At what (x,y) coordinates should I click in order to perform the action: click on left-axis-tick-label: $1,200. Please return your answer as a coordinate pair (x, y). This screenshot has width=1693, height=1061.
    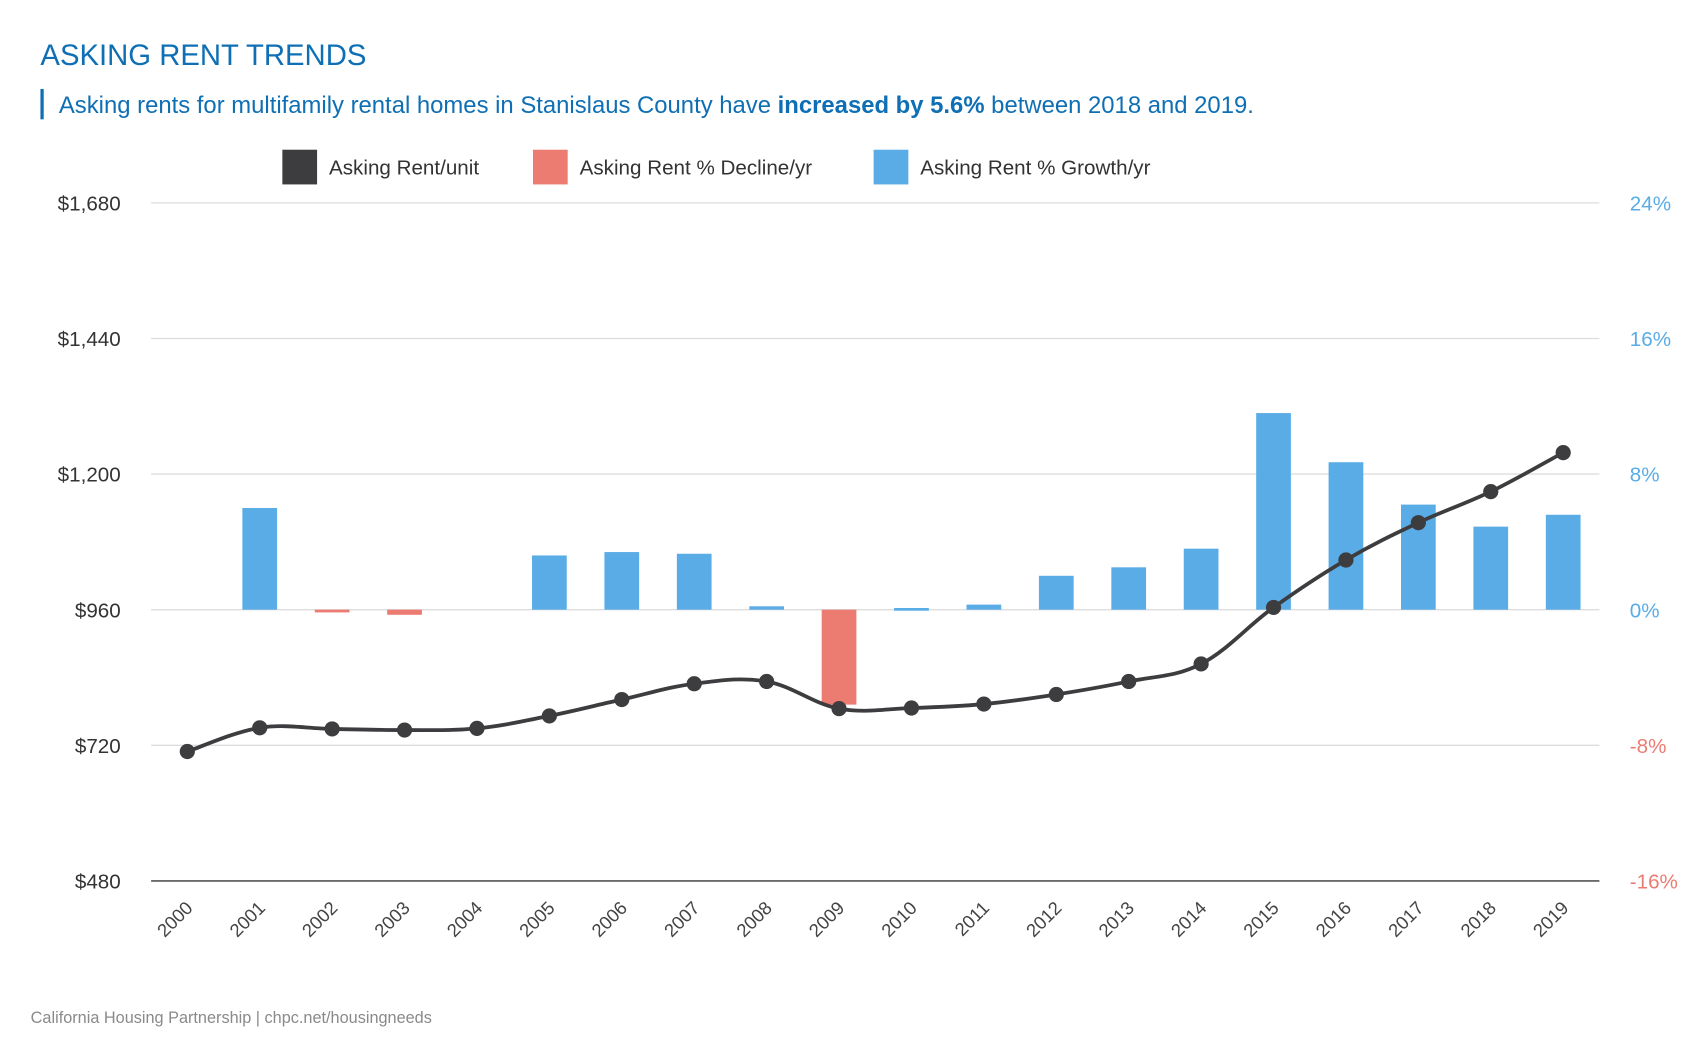
    Looking at the image, I should click on (89, 475).